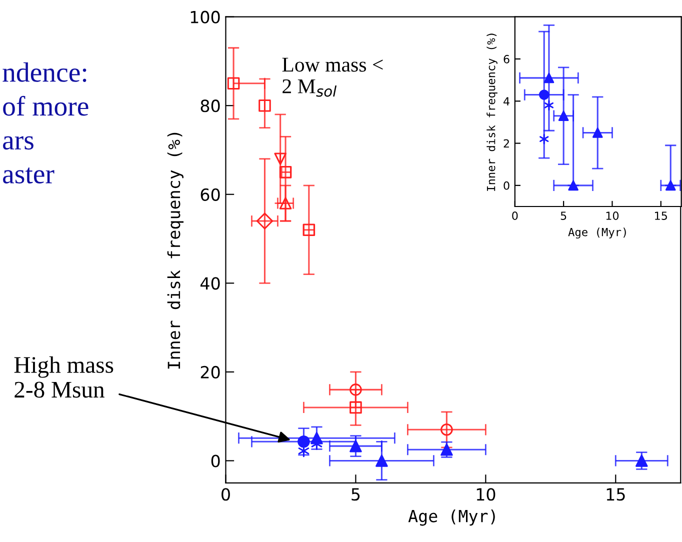  Describe the element at coordinates (64, 377) in the screenshot. I see `annotation: High mass 2-8 Msun` at that location.